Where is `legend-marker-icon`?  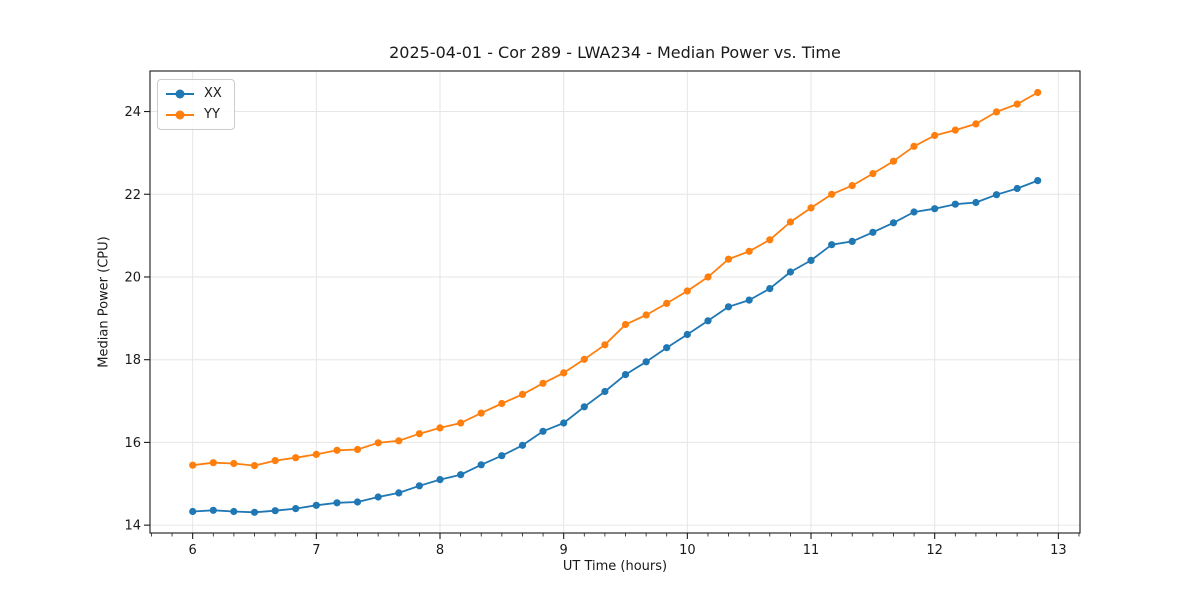 legend-marker-icon is located at coordinates (180, 94).